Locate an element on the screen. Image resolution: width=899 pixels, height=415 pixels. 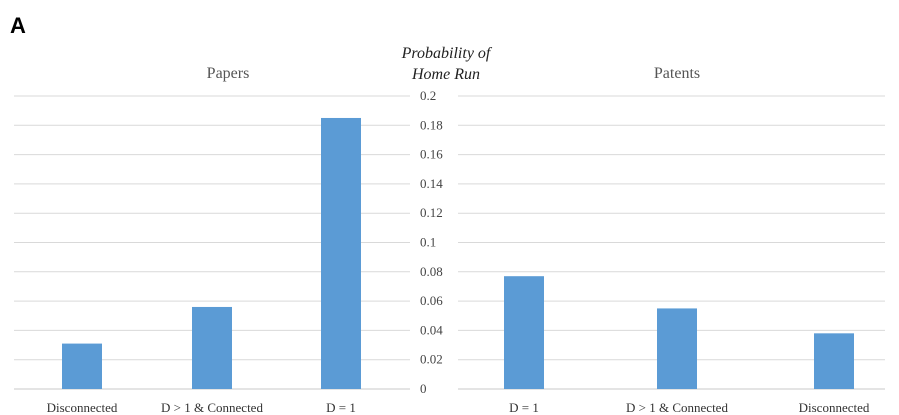
y-tick-label: 0.08 is located at coordinates (431, 271).